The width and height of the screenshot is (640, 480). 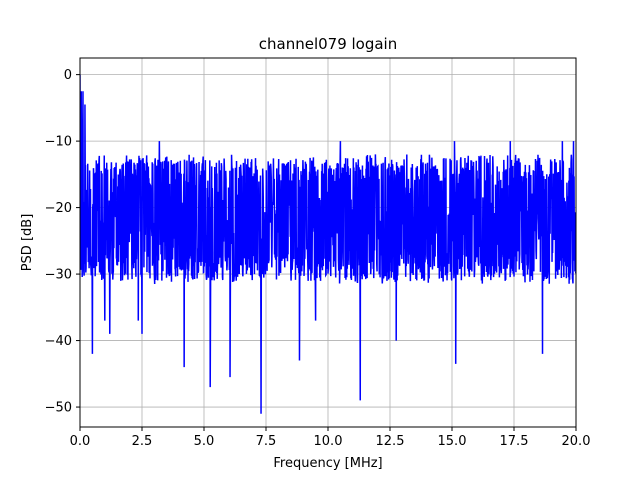 What do you see at coordinates (266, 441) in the screenshot?
I see `x-tick-label: 7.5` at bounding box center [266, 441].